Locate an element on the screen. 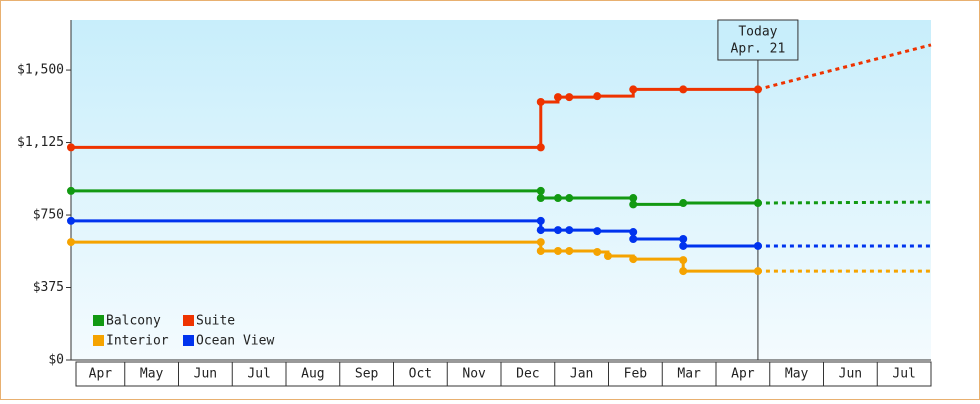  legend-label: Ocean View is located at coordinates (235, 341).